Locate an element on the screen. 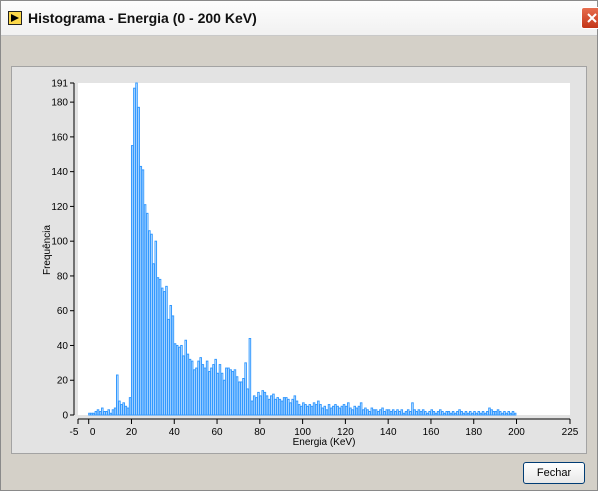  y-tick-label: 100 is located at coordinates (59, 242).